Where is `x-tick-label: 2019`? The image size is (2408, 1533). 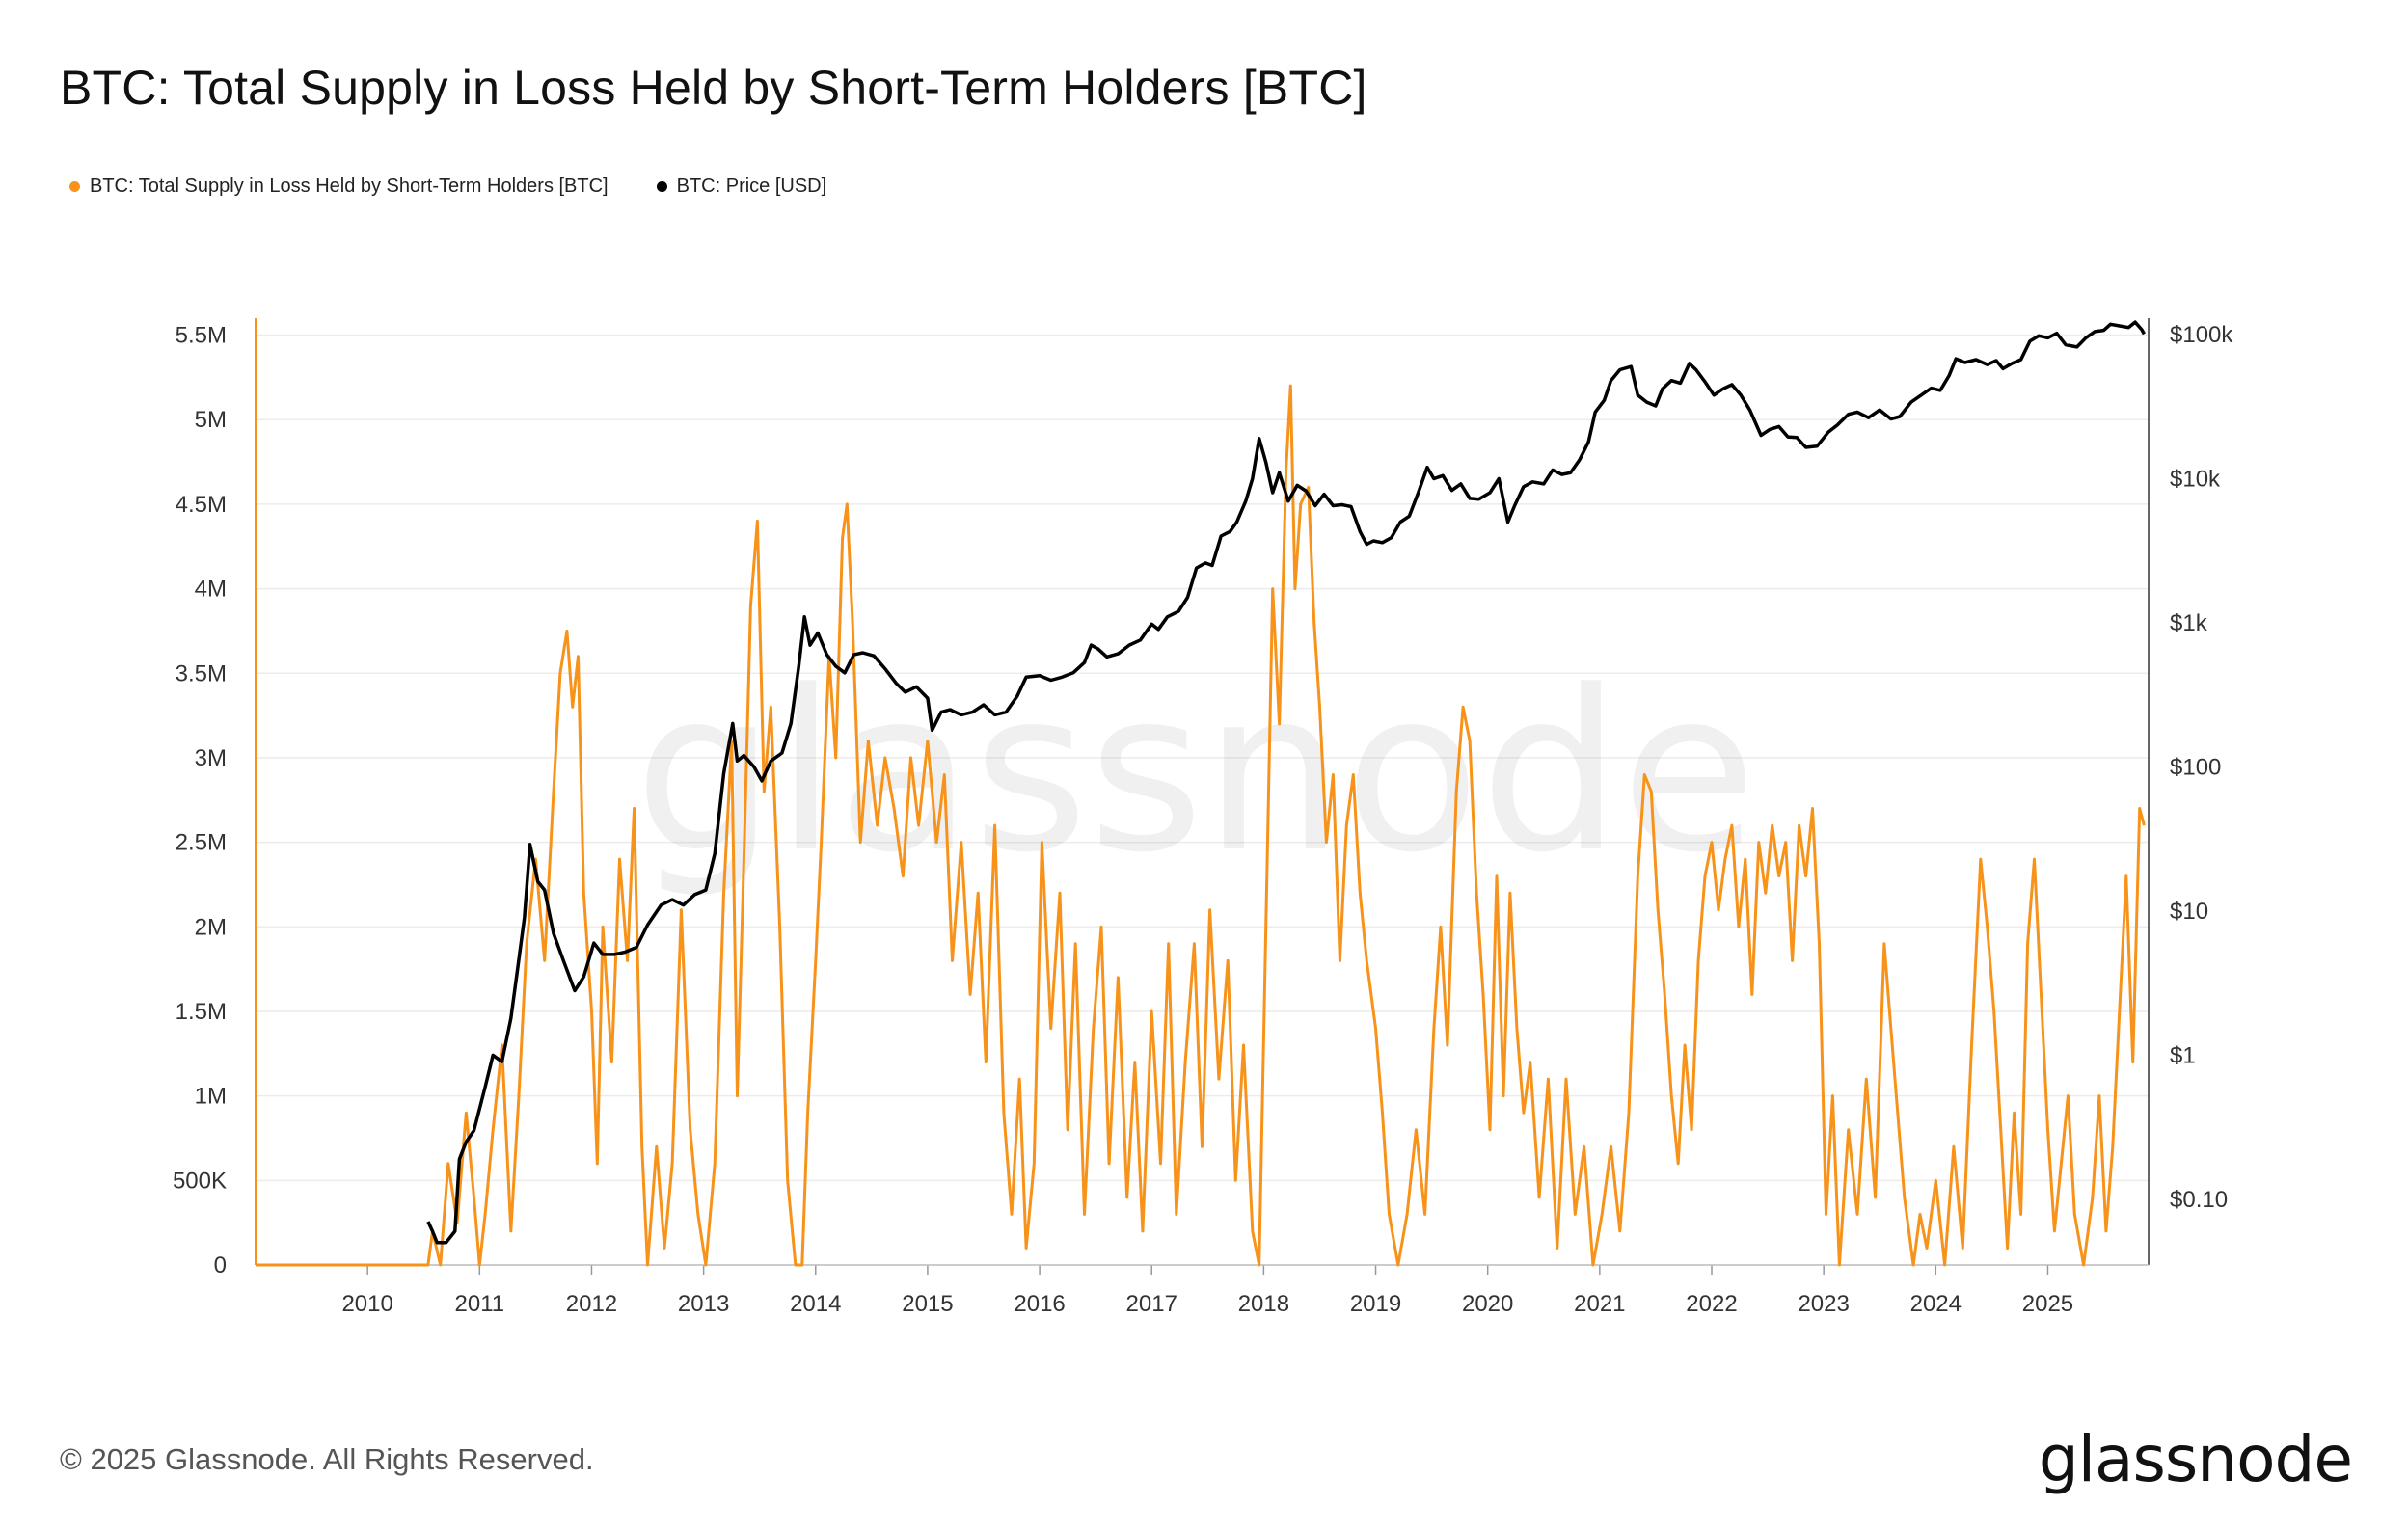
x-tick-label: 2019 is located at coordinates (1375, 1304).